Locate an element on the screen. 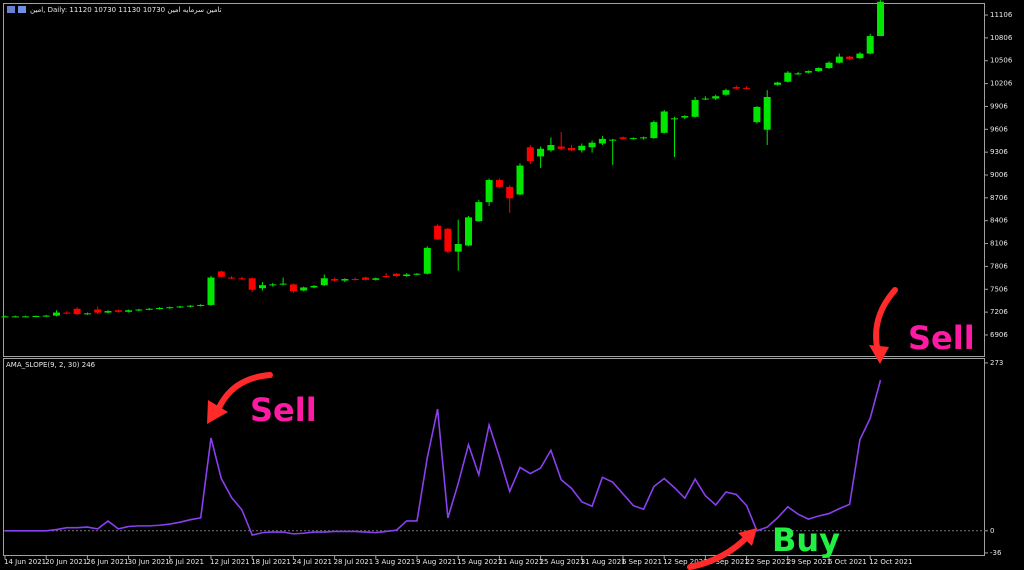  y-tick-label: 0 is located at coordinates (992, 531).